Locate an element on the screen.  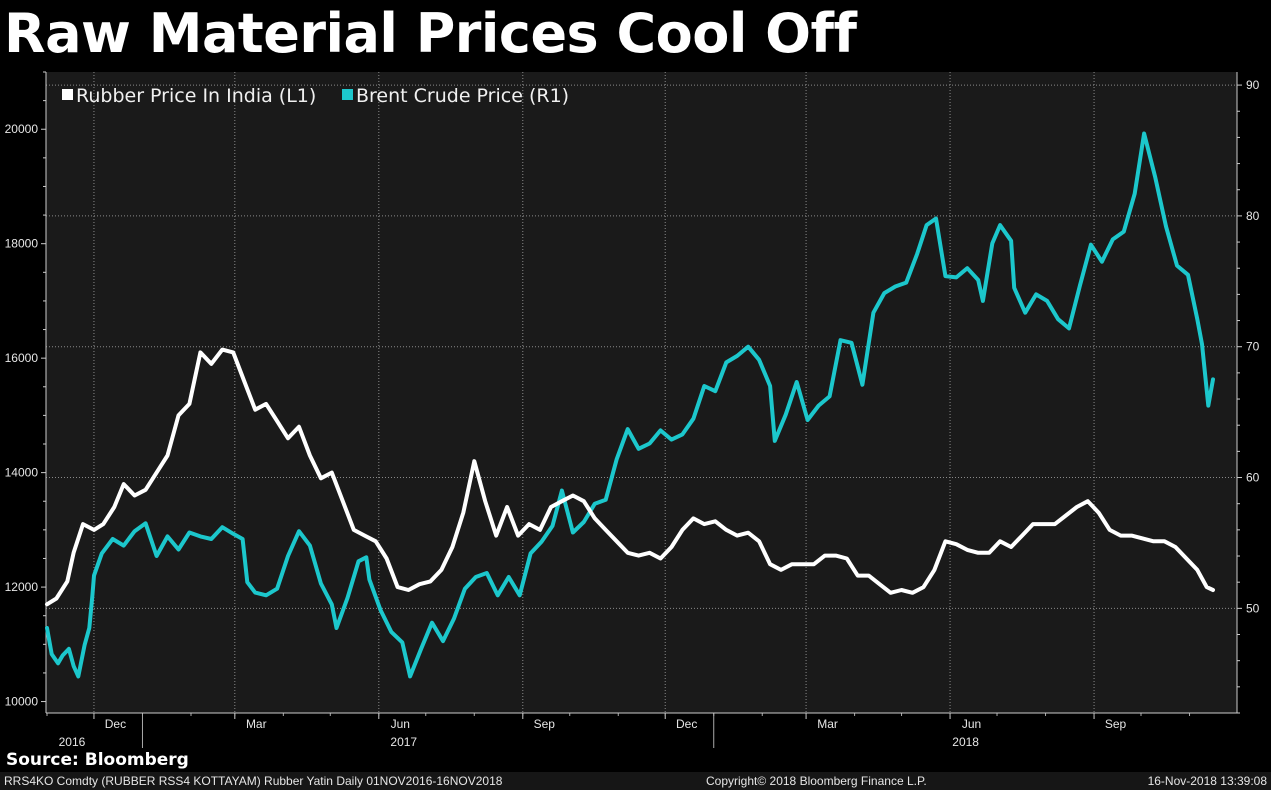
legend-label: Rubber Price In India (L1) is located at coordinates (196, 96).